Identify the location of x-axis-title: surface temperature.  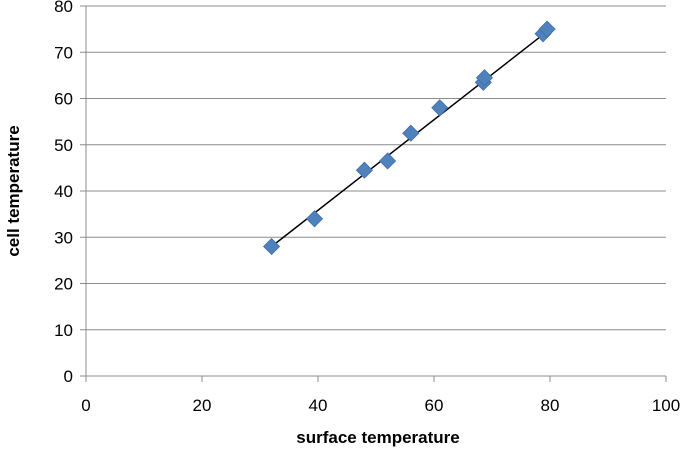
(377, 437).